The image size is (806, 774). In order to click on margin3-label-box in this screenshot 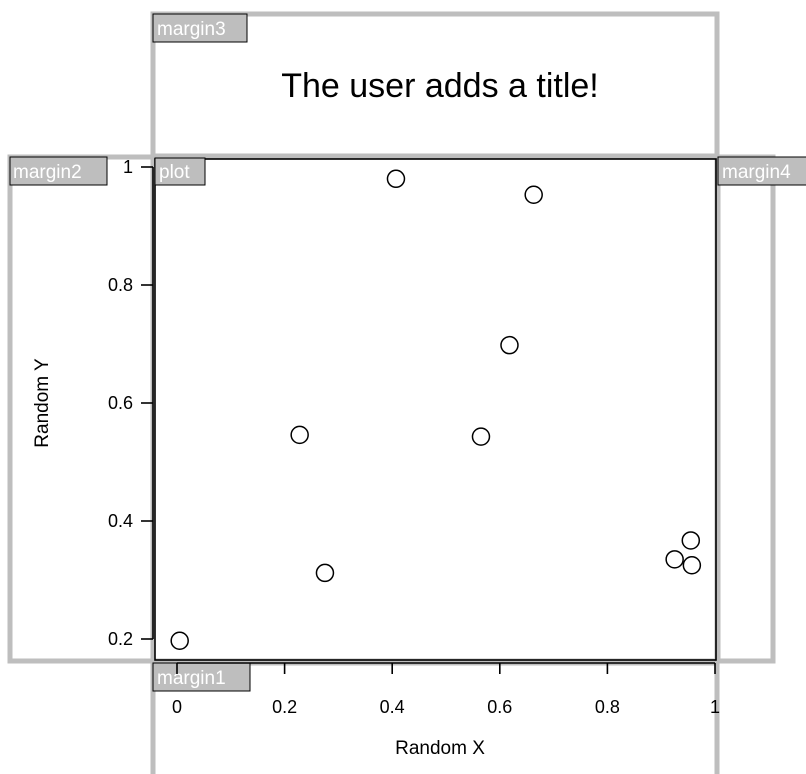, I will do `click(200, 28)`.